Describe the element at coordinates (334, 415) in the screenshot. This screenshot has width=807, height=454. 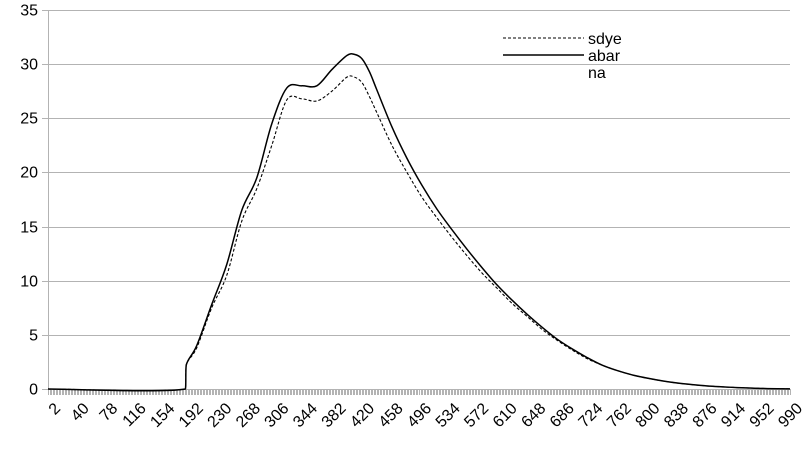
I see `x-tick-label: 382` at that location.